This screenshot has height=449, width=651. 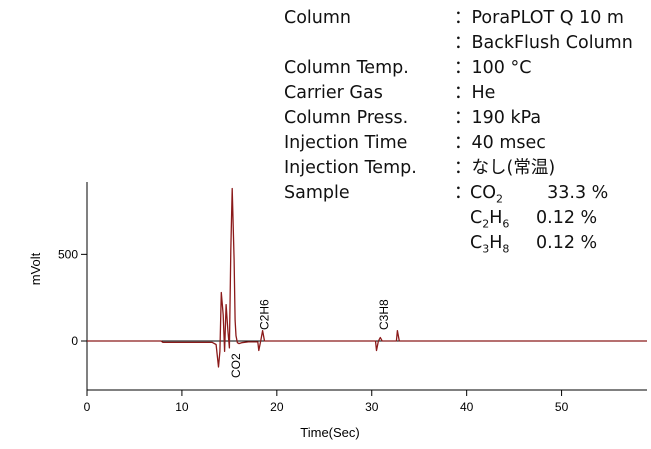 What do you see at coordinates (463, 193) in the screenshot?
I see `sample-colon: ：` at bounding box center [463, 193].